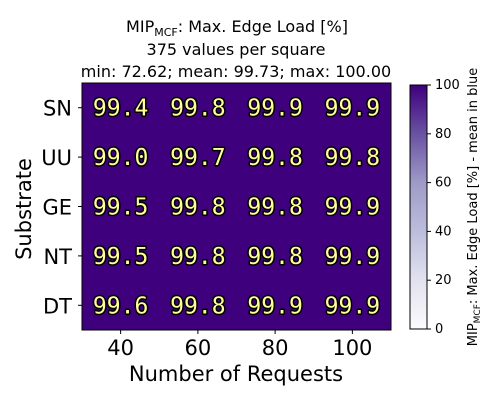 This screenshot has height=400, width=500. Describe the element at coordinates (443, 183) in the screenshot. I see `colorbar-tick-label: 60` at that location.